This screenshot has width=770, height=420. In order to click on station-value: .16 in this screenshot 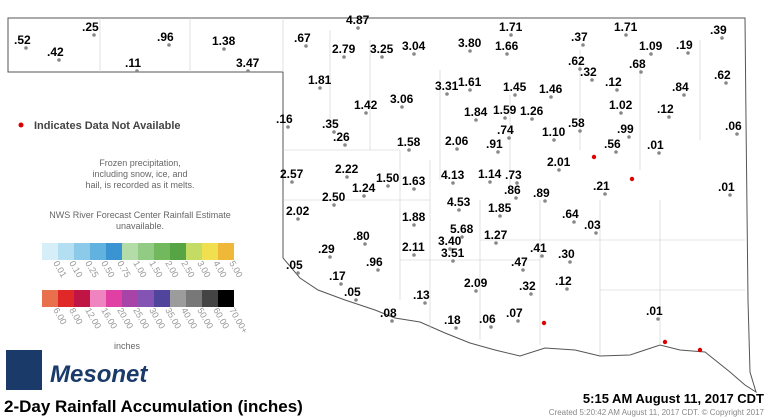, I will do `click(284, 119)`.